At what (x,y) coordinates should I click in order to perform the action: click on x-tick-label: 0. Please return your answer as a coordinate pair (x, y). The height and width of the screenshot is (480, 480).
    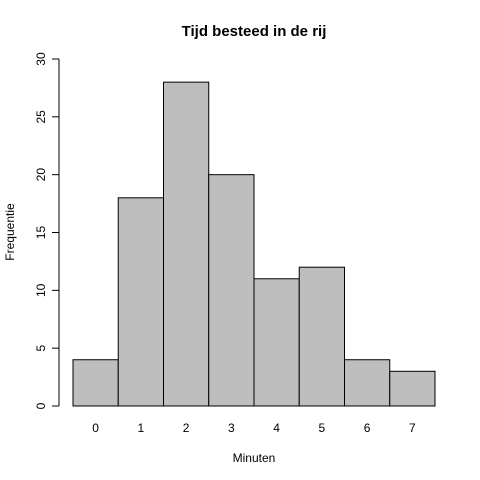
    Looking at the image, I should click on (95, 428).